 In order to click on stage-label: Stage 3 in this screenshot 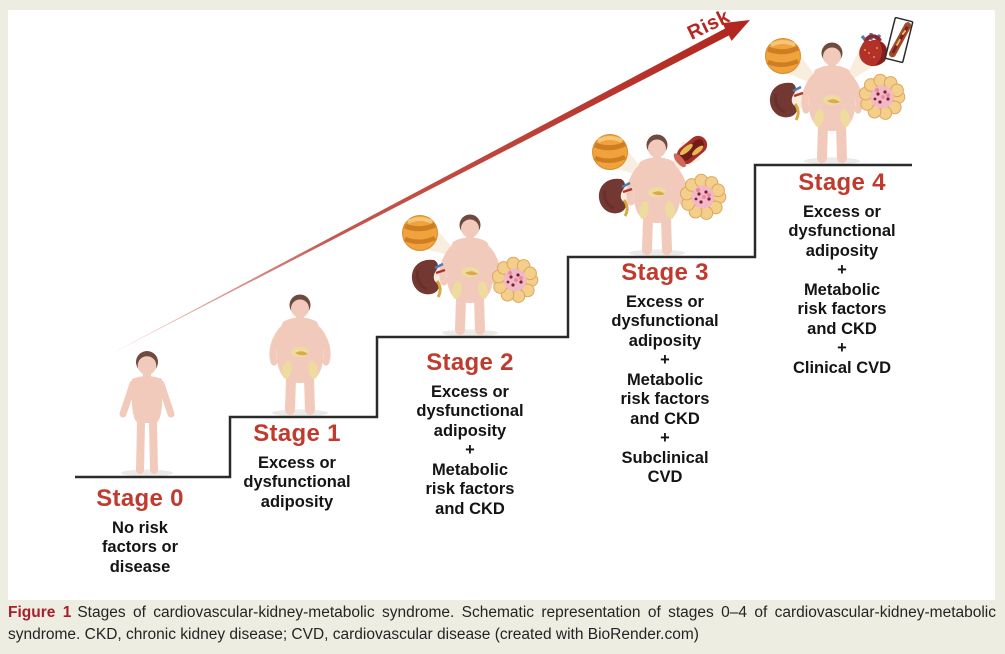, I will do `click(665, 272)`.